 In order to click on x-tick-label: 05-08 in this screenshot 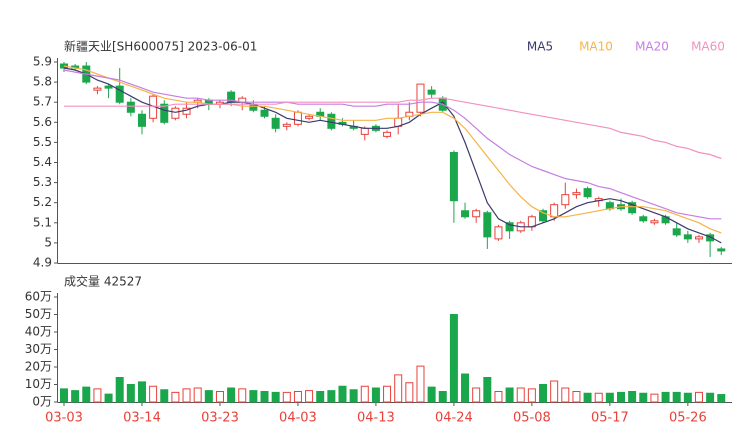, I will do `click(532, 418)`.